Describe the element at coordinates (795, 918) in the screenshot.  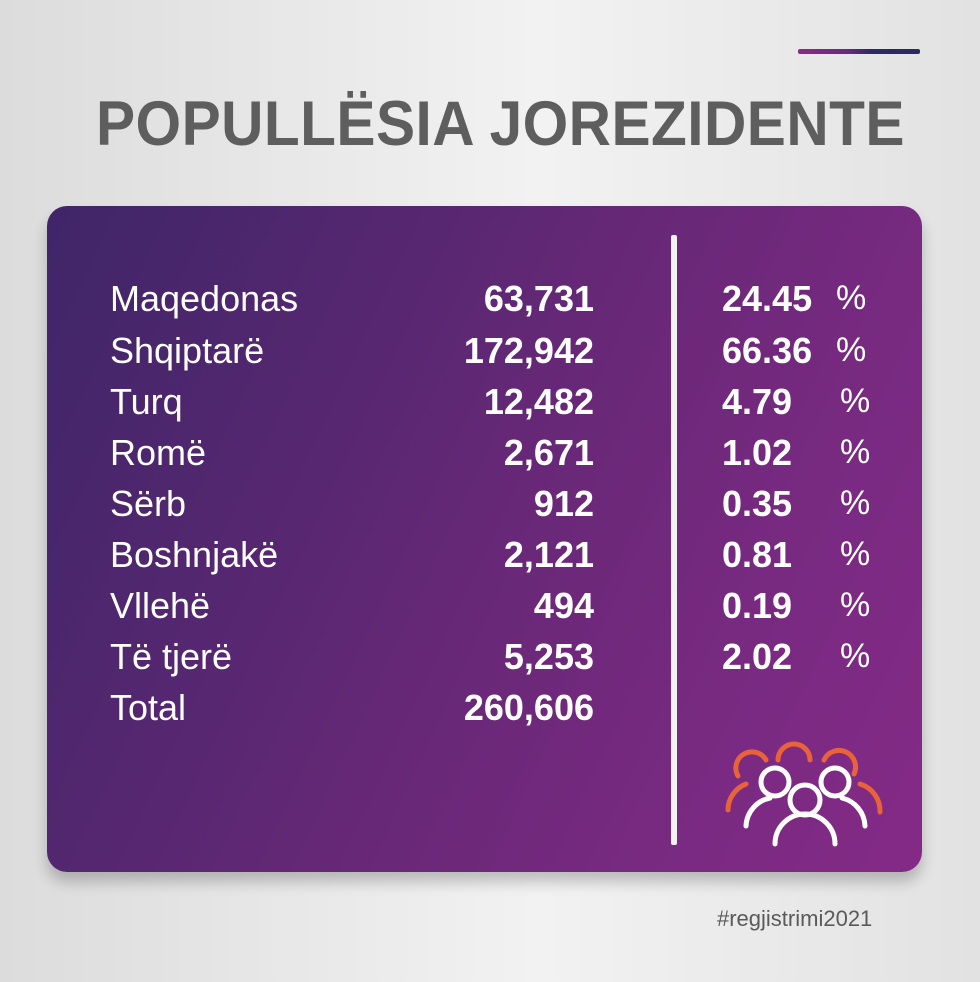
I see `hashtag: #regjistrimi2021` at that location.